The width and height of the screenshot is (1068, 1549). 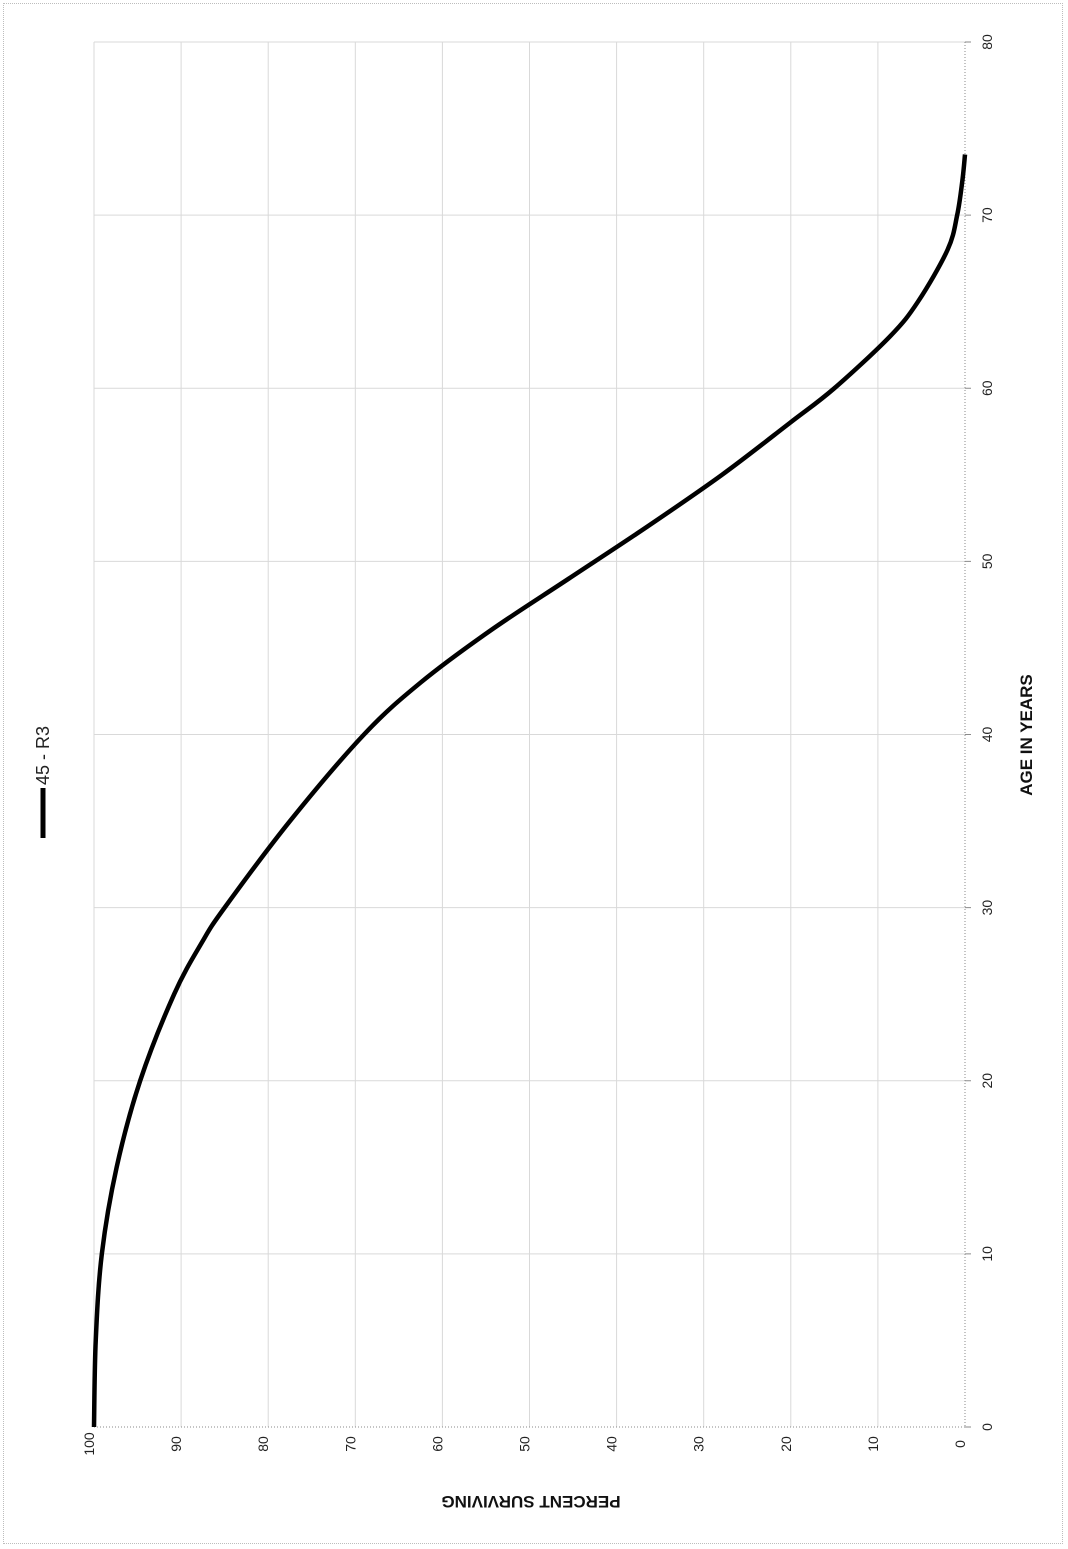 I want to click on x-tick-label: 20, so click(x=987, y=1081).